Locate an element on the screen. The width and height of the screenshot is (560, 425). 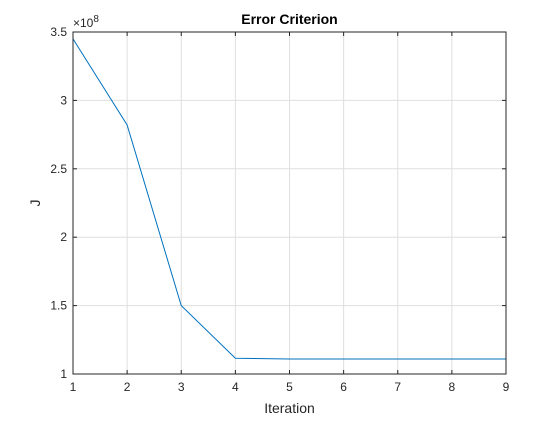
x-tick-label: 5 is located at coordinates (289, 387).